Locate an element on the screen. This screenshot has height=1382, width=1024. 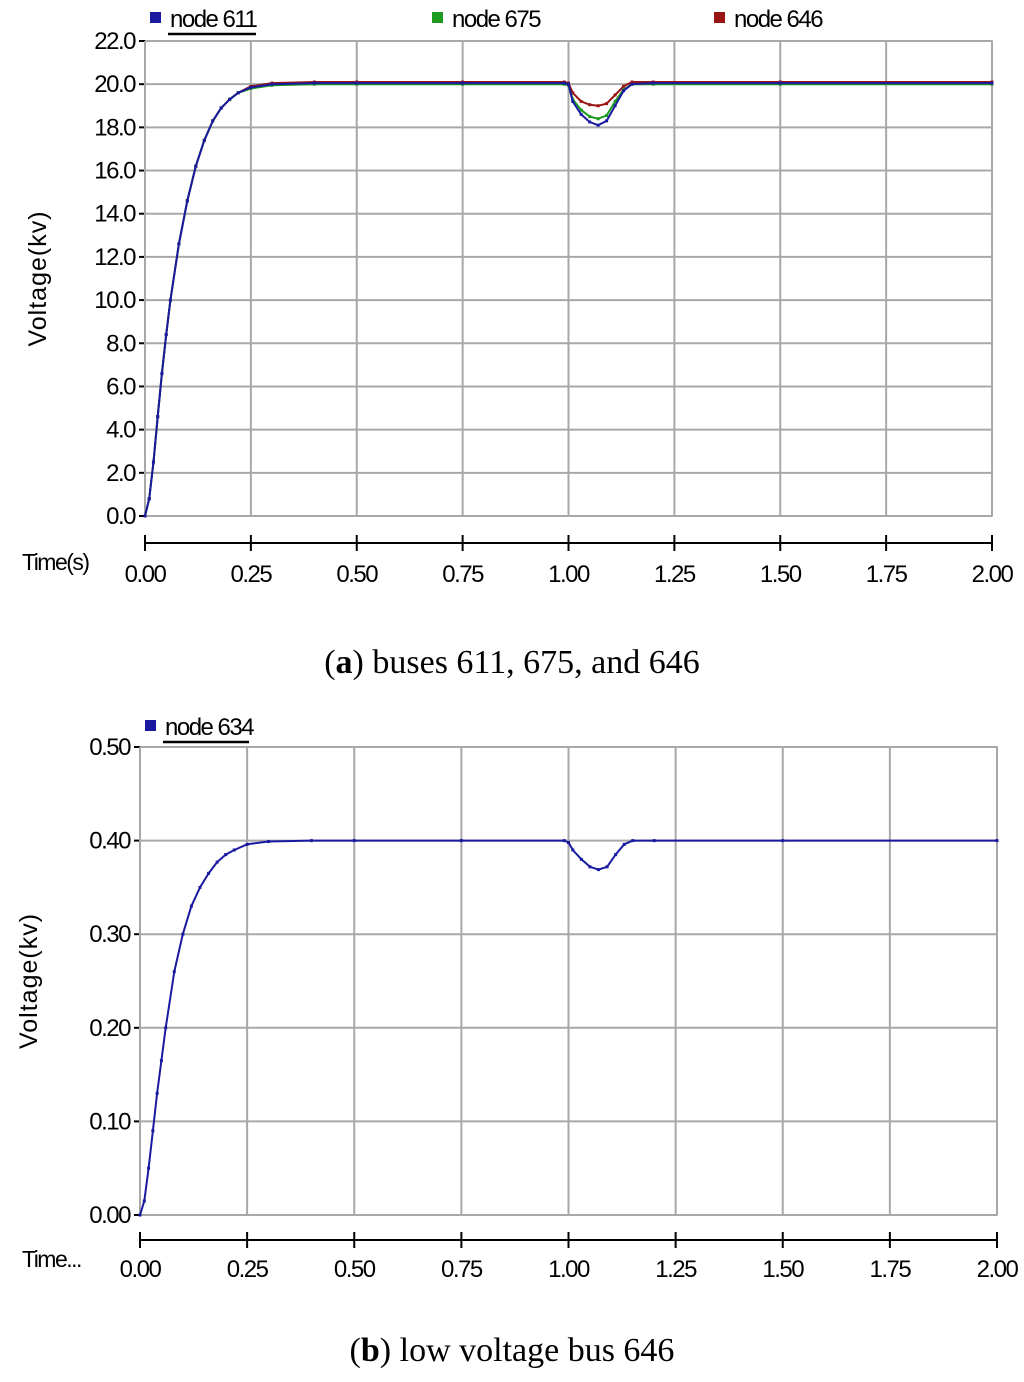
x-tick-label: 1.25 is located at coordinates (676, 1269).